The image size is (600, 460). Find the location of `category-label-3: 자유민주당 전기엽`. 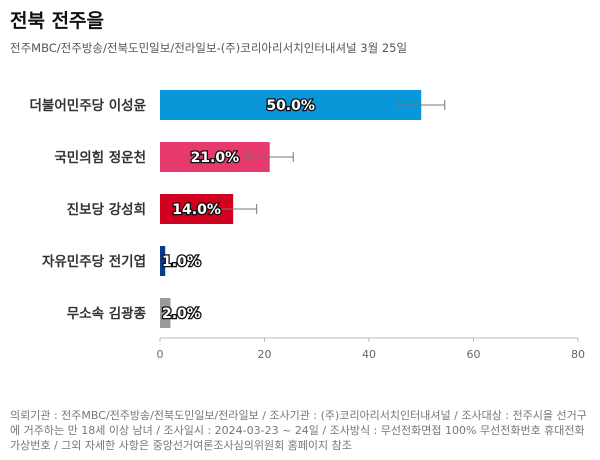

category-label-3: 자유민주당 전기엽 is located at coordinates (94, 261).